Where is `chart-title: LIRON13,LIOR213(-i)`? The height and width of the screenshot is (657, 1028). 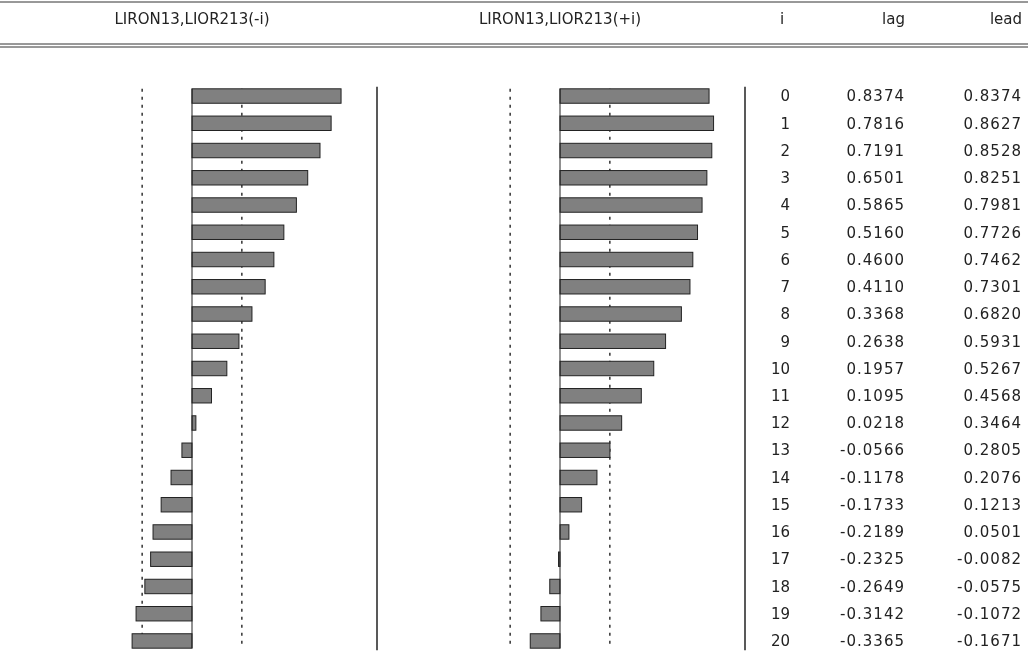 chart-title: LIRON13,LIOR213(-i) is located at coordinates (192, 19).